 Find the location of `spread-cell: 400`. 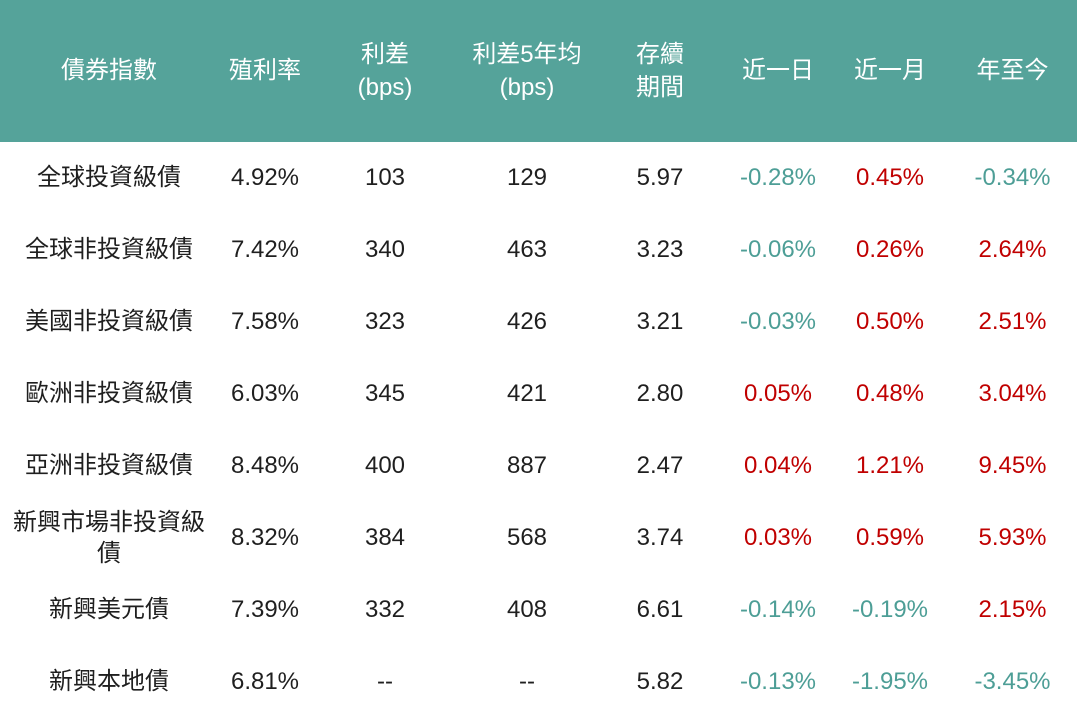

spread-cell: 400 is located at coordinates (385, 466).